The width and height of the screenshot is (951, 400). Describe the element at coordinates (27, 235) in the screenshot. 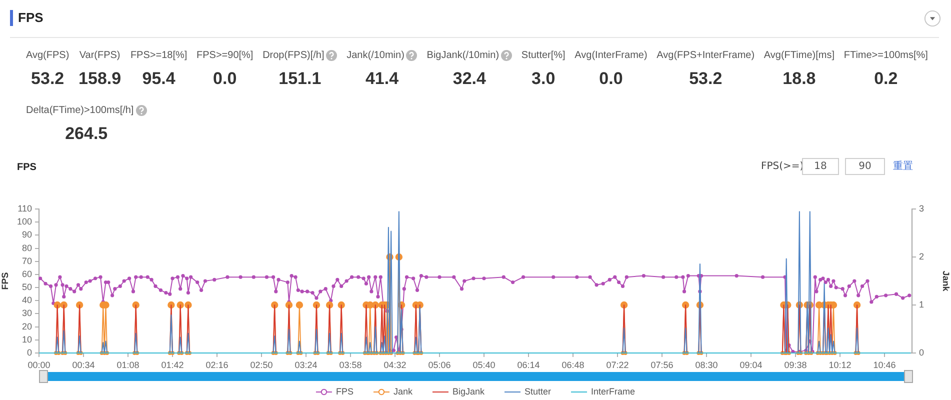

I see `y-tick-label: 90` at that location.